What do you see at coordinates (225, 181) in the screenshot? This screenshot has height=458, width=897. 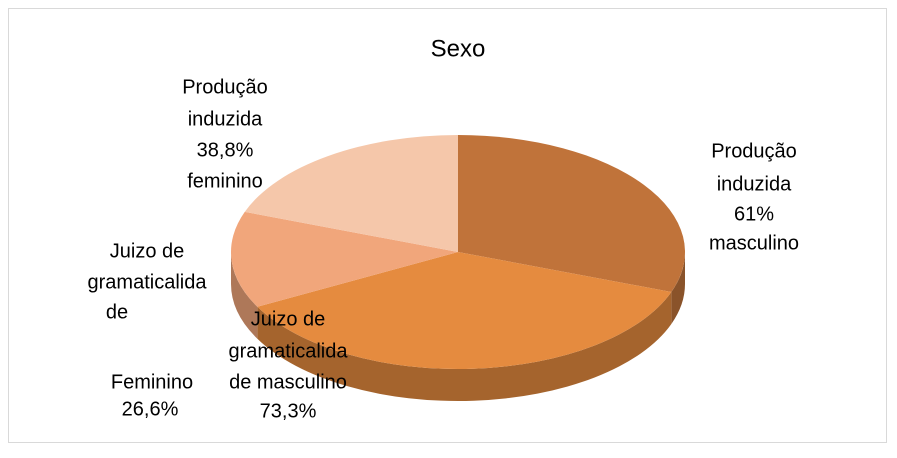 I see `slice-label: feminino` at bounding box center [225, 181].